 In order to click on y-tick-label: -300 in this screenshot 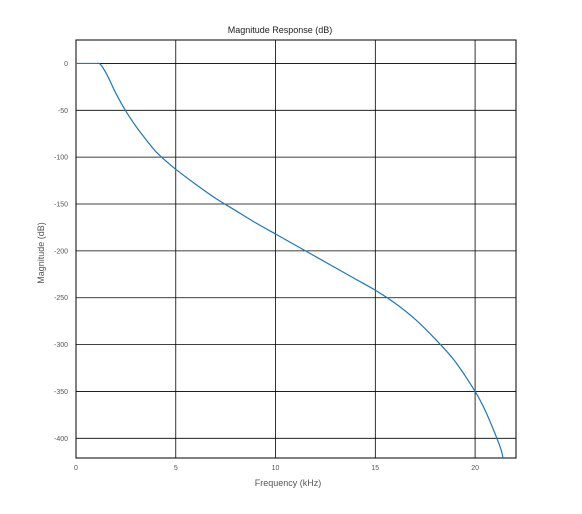, I will do `click(61, 345)`.